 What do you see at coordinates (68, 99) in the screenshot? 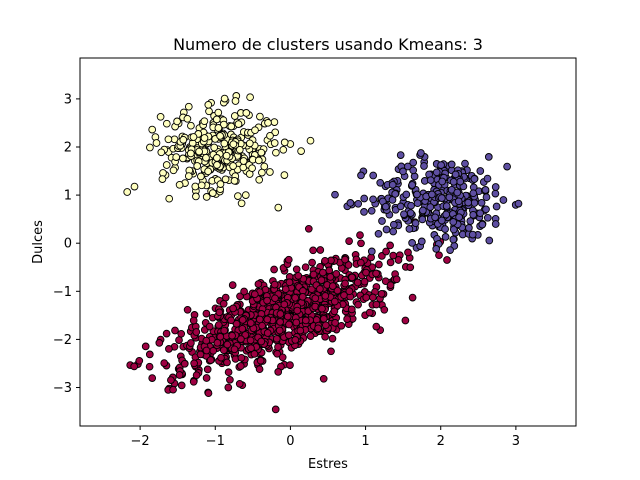
I see `y-tick-label: 3` at bounding box center [68, 99].